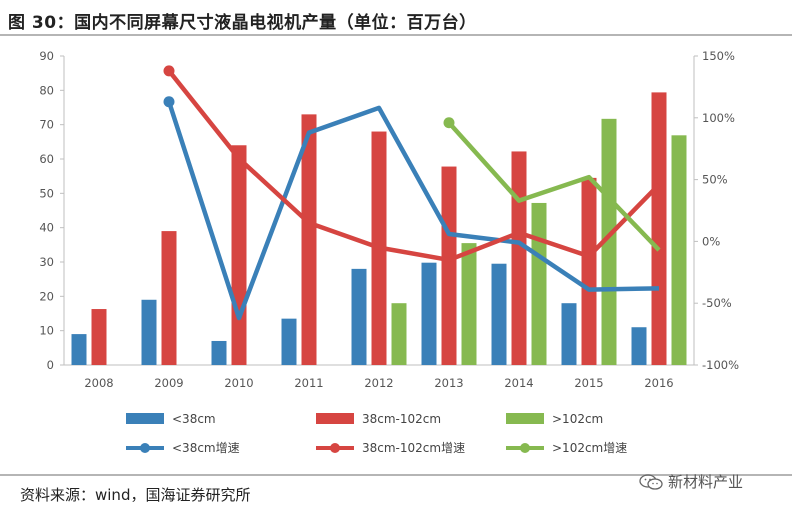  I want to click on watermark: 新材料产业, so click(690, 481).